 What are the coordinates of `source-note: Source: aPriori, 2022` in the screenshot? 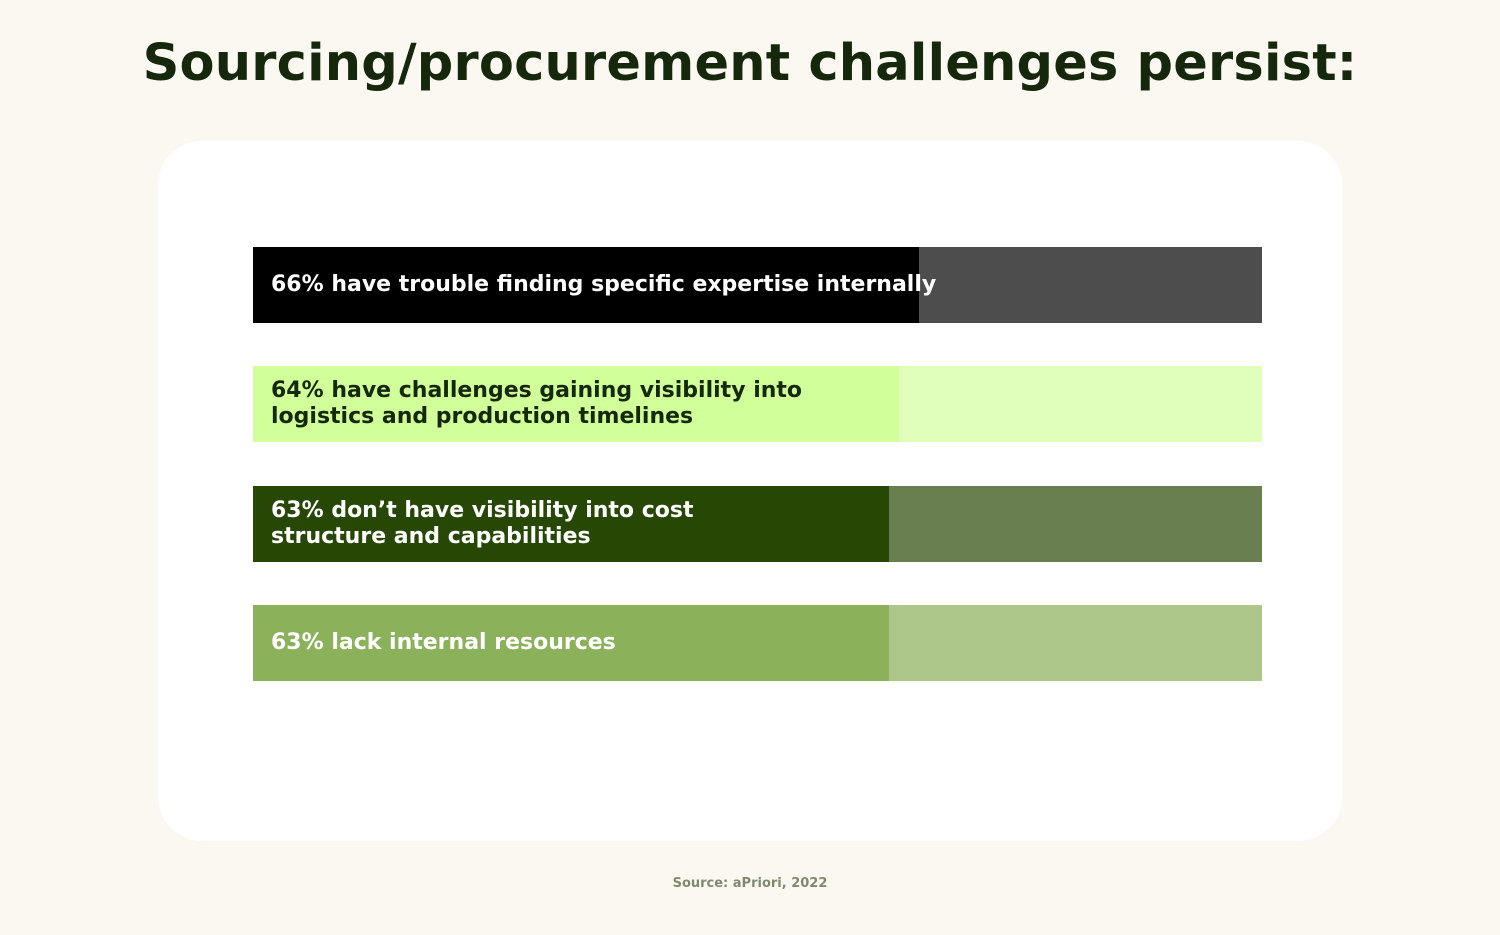 It's located at (750, 883).